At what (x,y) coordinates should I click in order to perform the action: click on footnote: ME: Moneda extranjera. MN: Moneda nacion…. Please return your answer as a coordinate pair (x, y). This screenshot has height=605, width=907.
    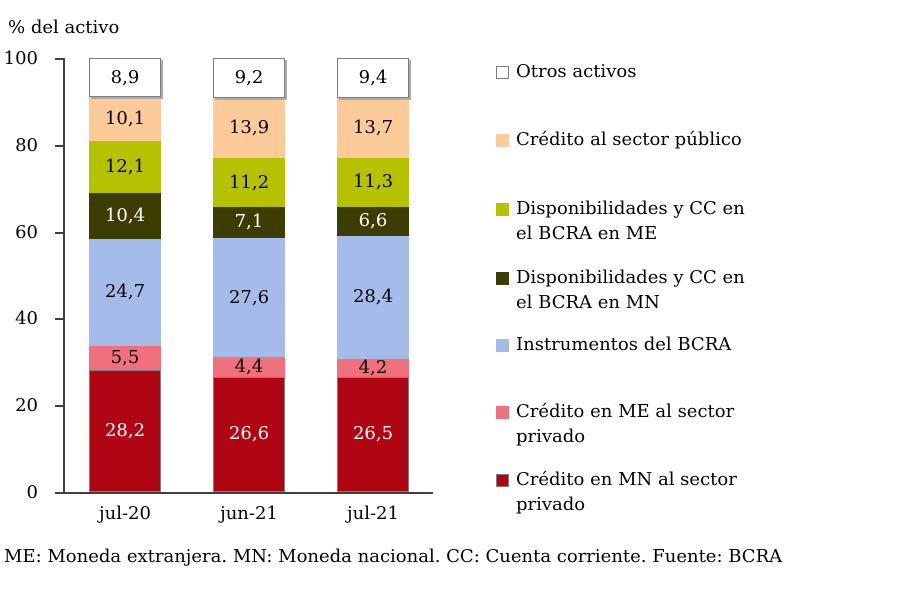
    Looking at the image, I should click on (393, 556).